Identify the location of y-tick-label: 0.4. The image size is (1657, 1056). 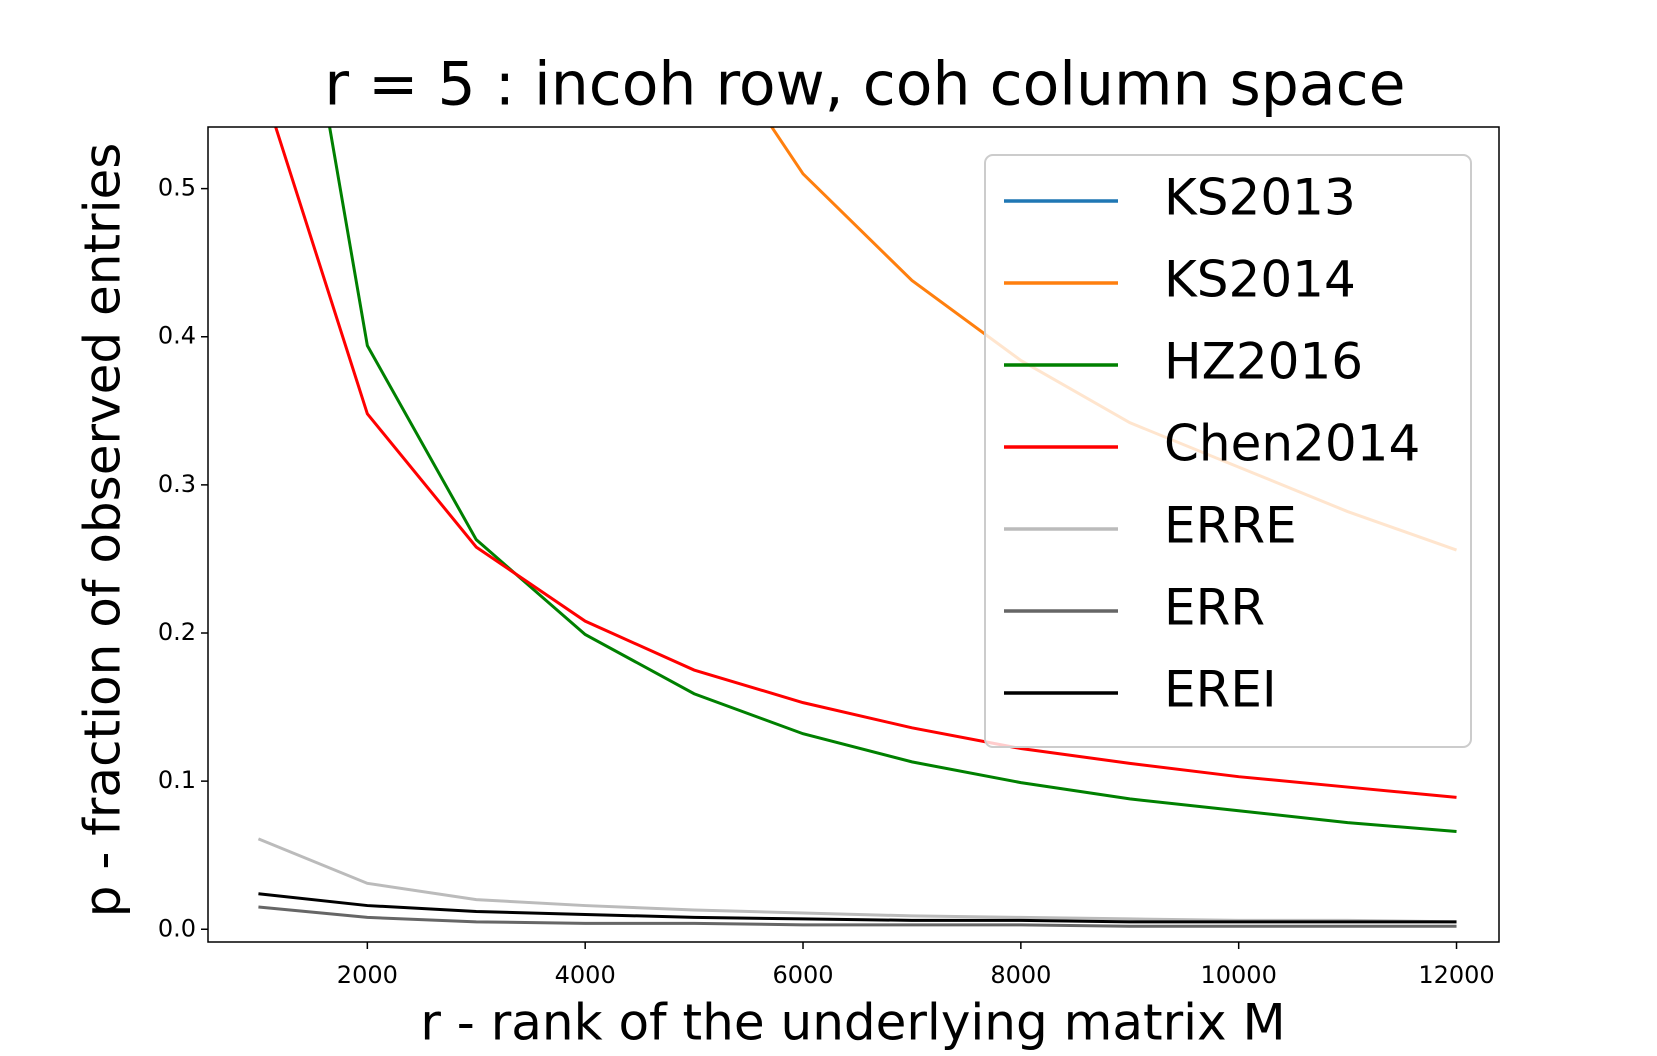
(177, 336).